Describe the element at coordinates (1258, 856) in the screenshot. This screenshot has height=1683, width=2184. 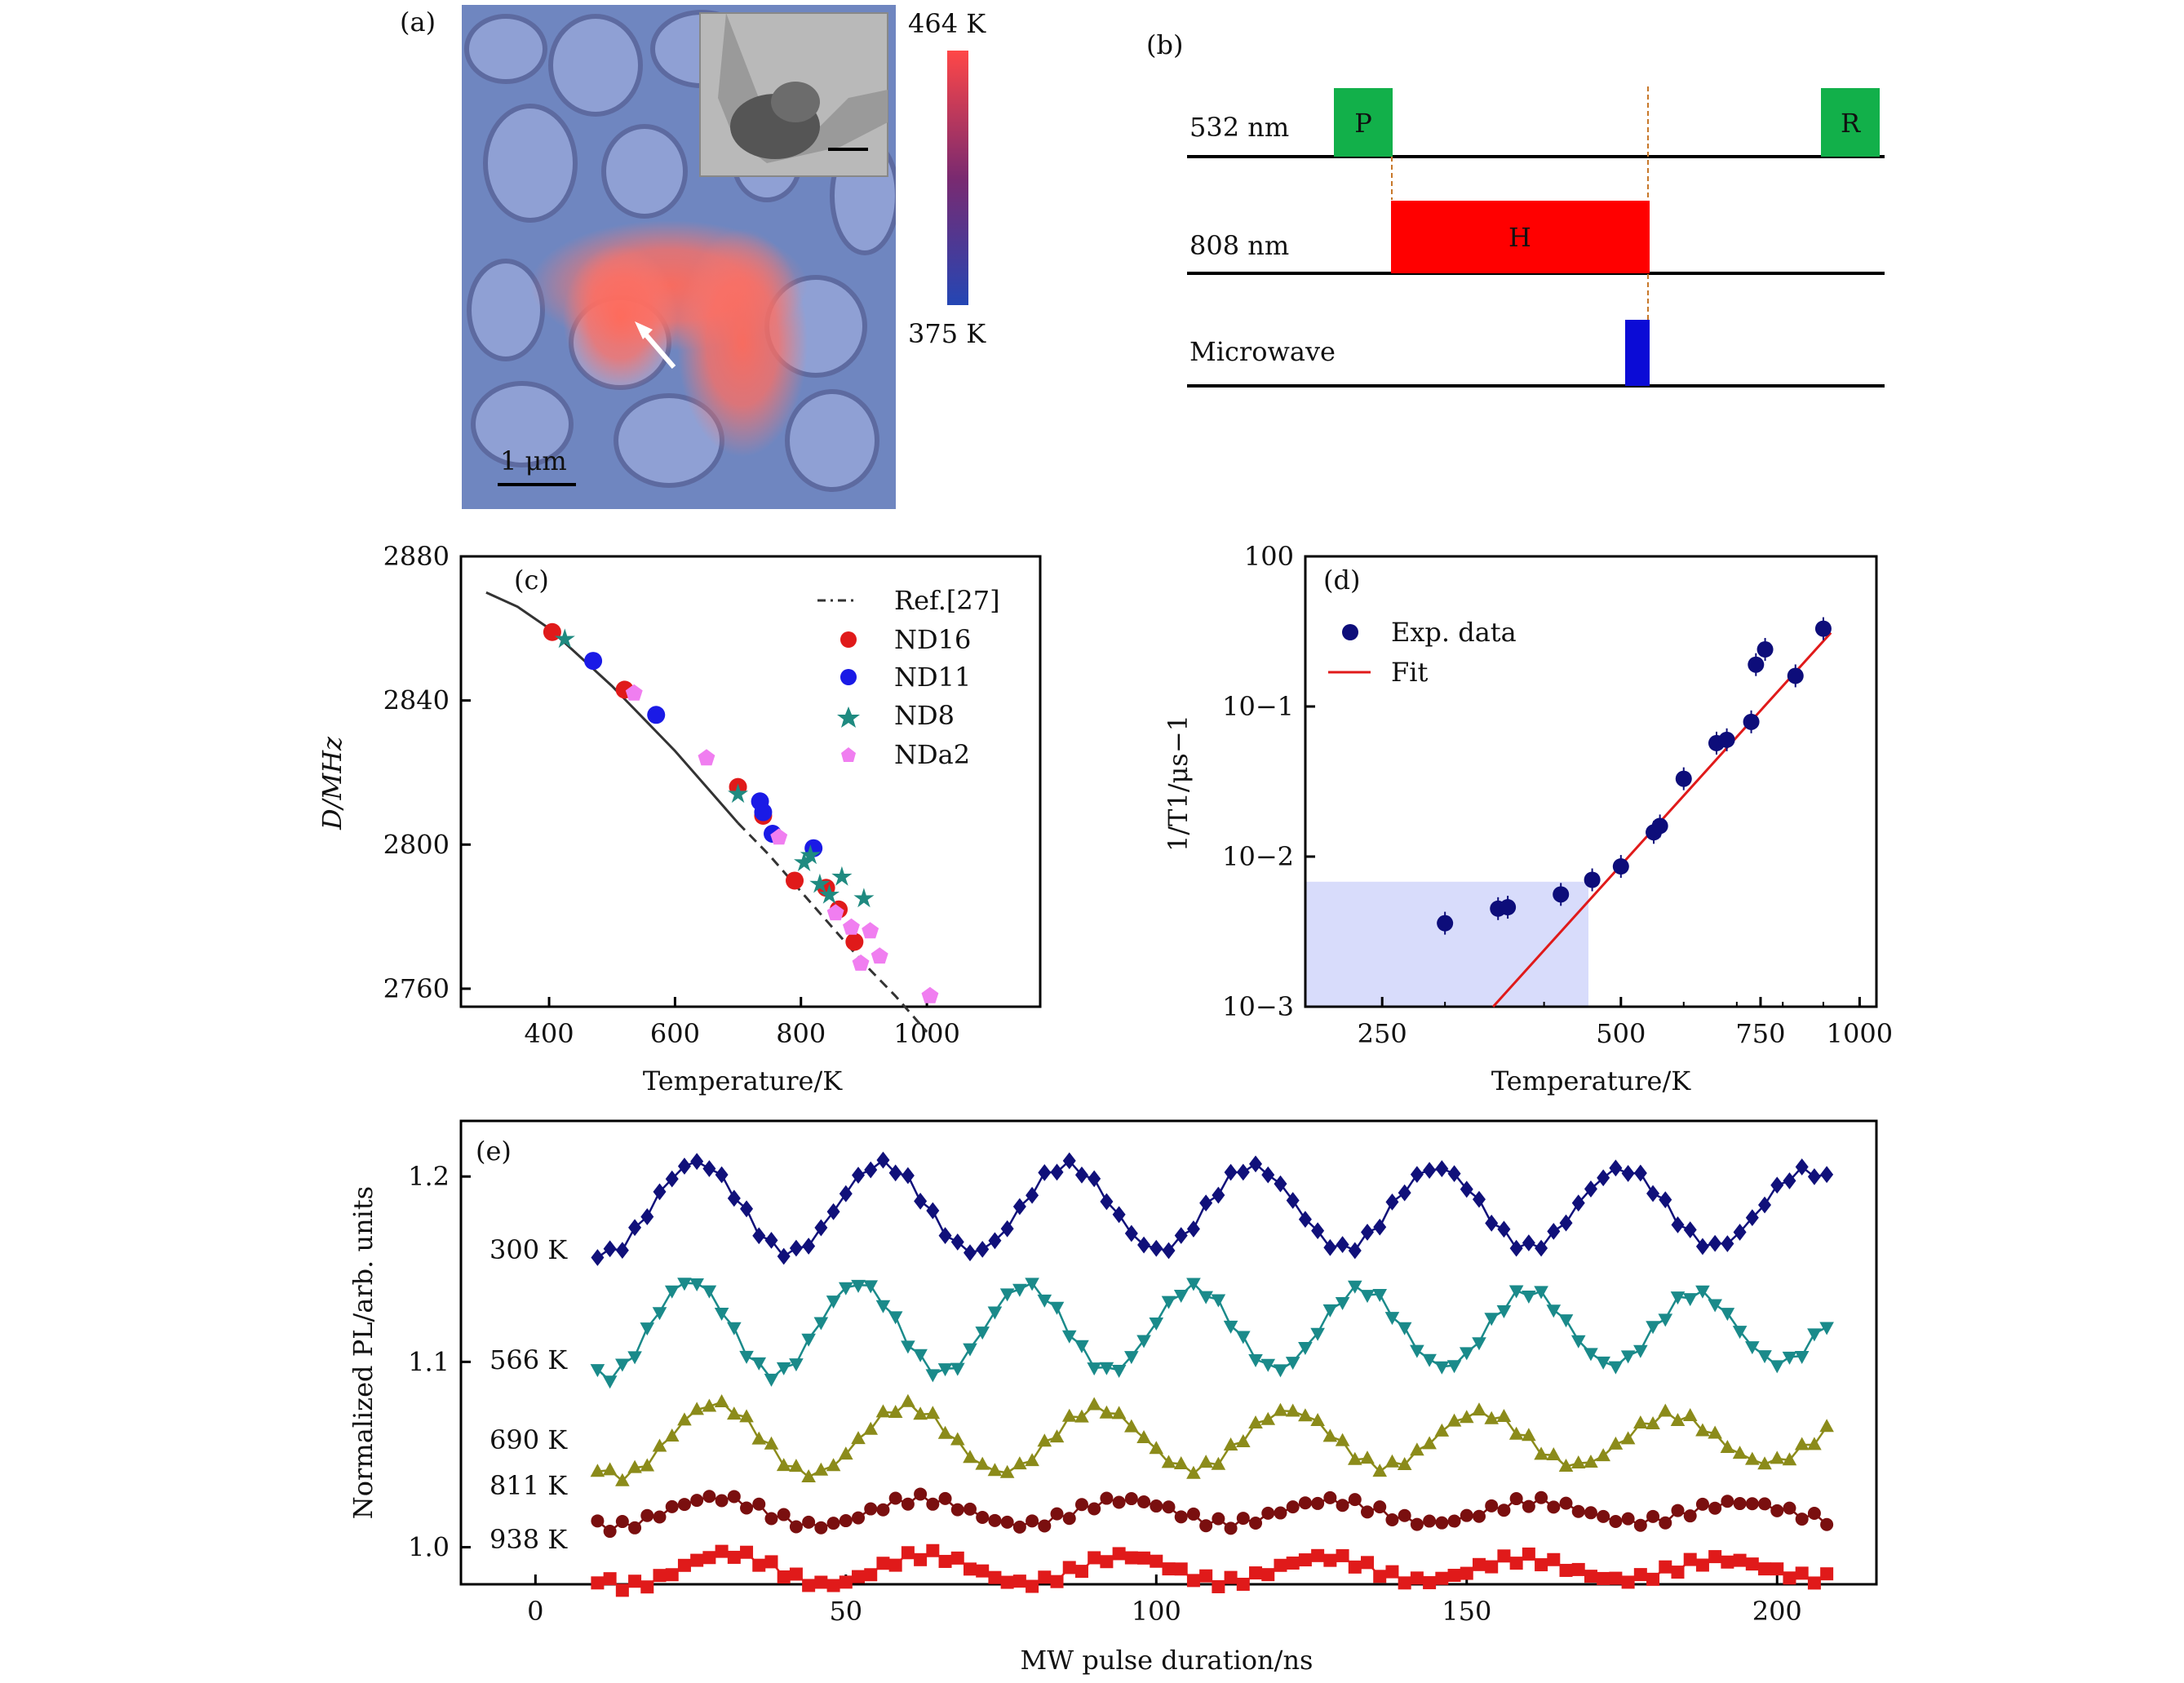
I see `d-ytick-label: 10−2` at that location.